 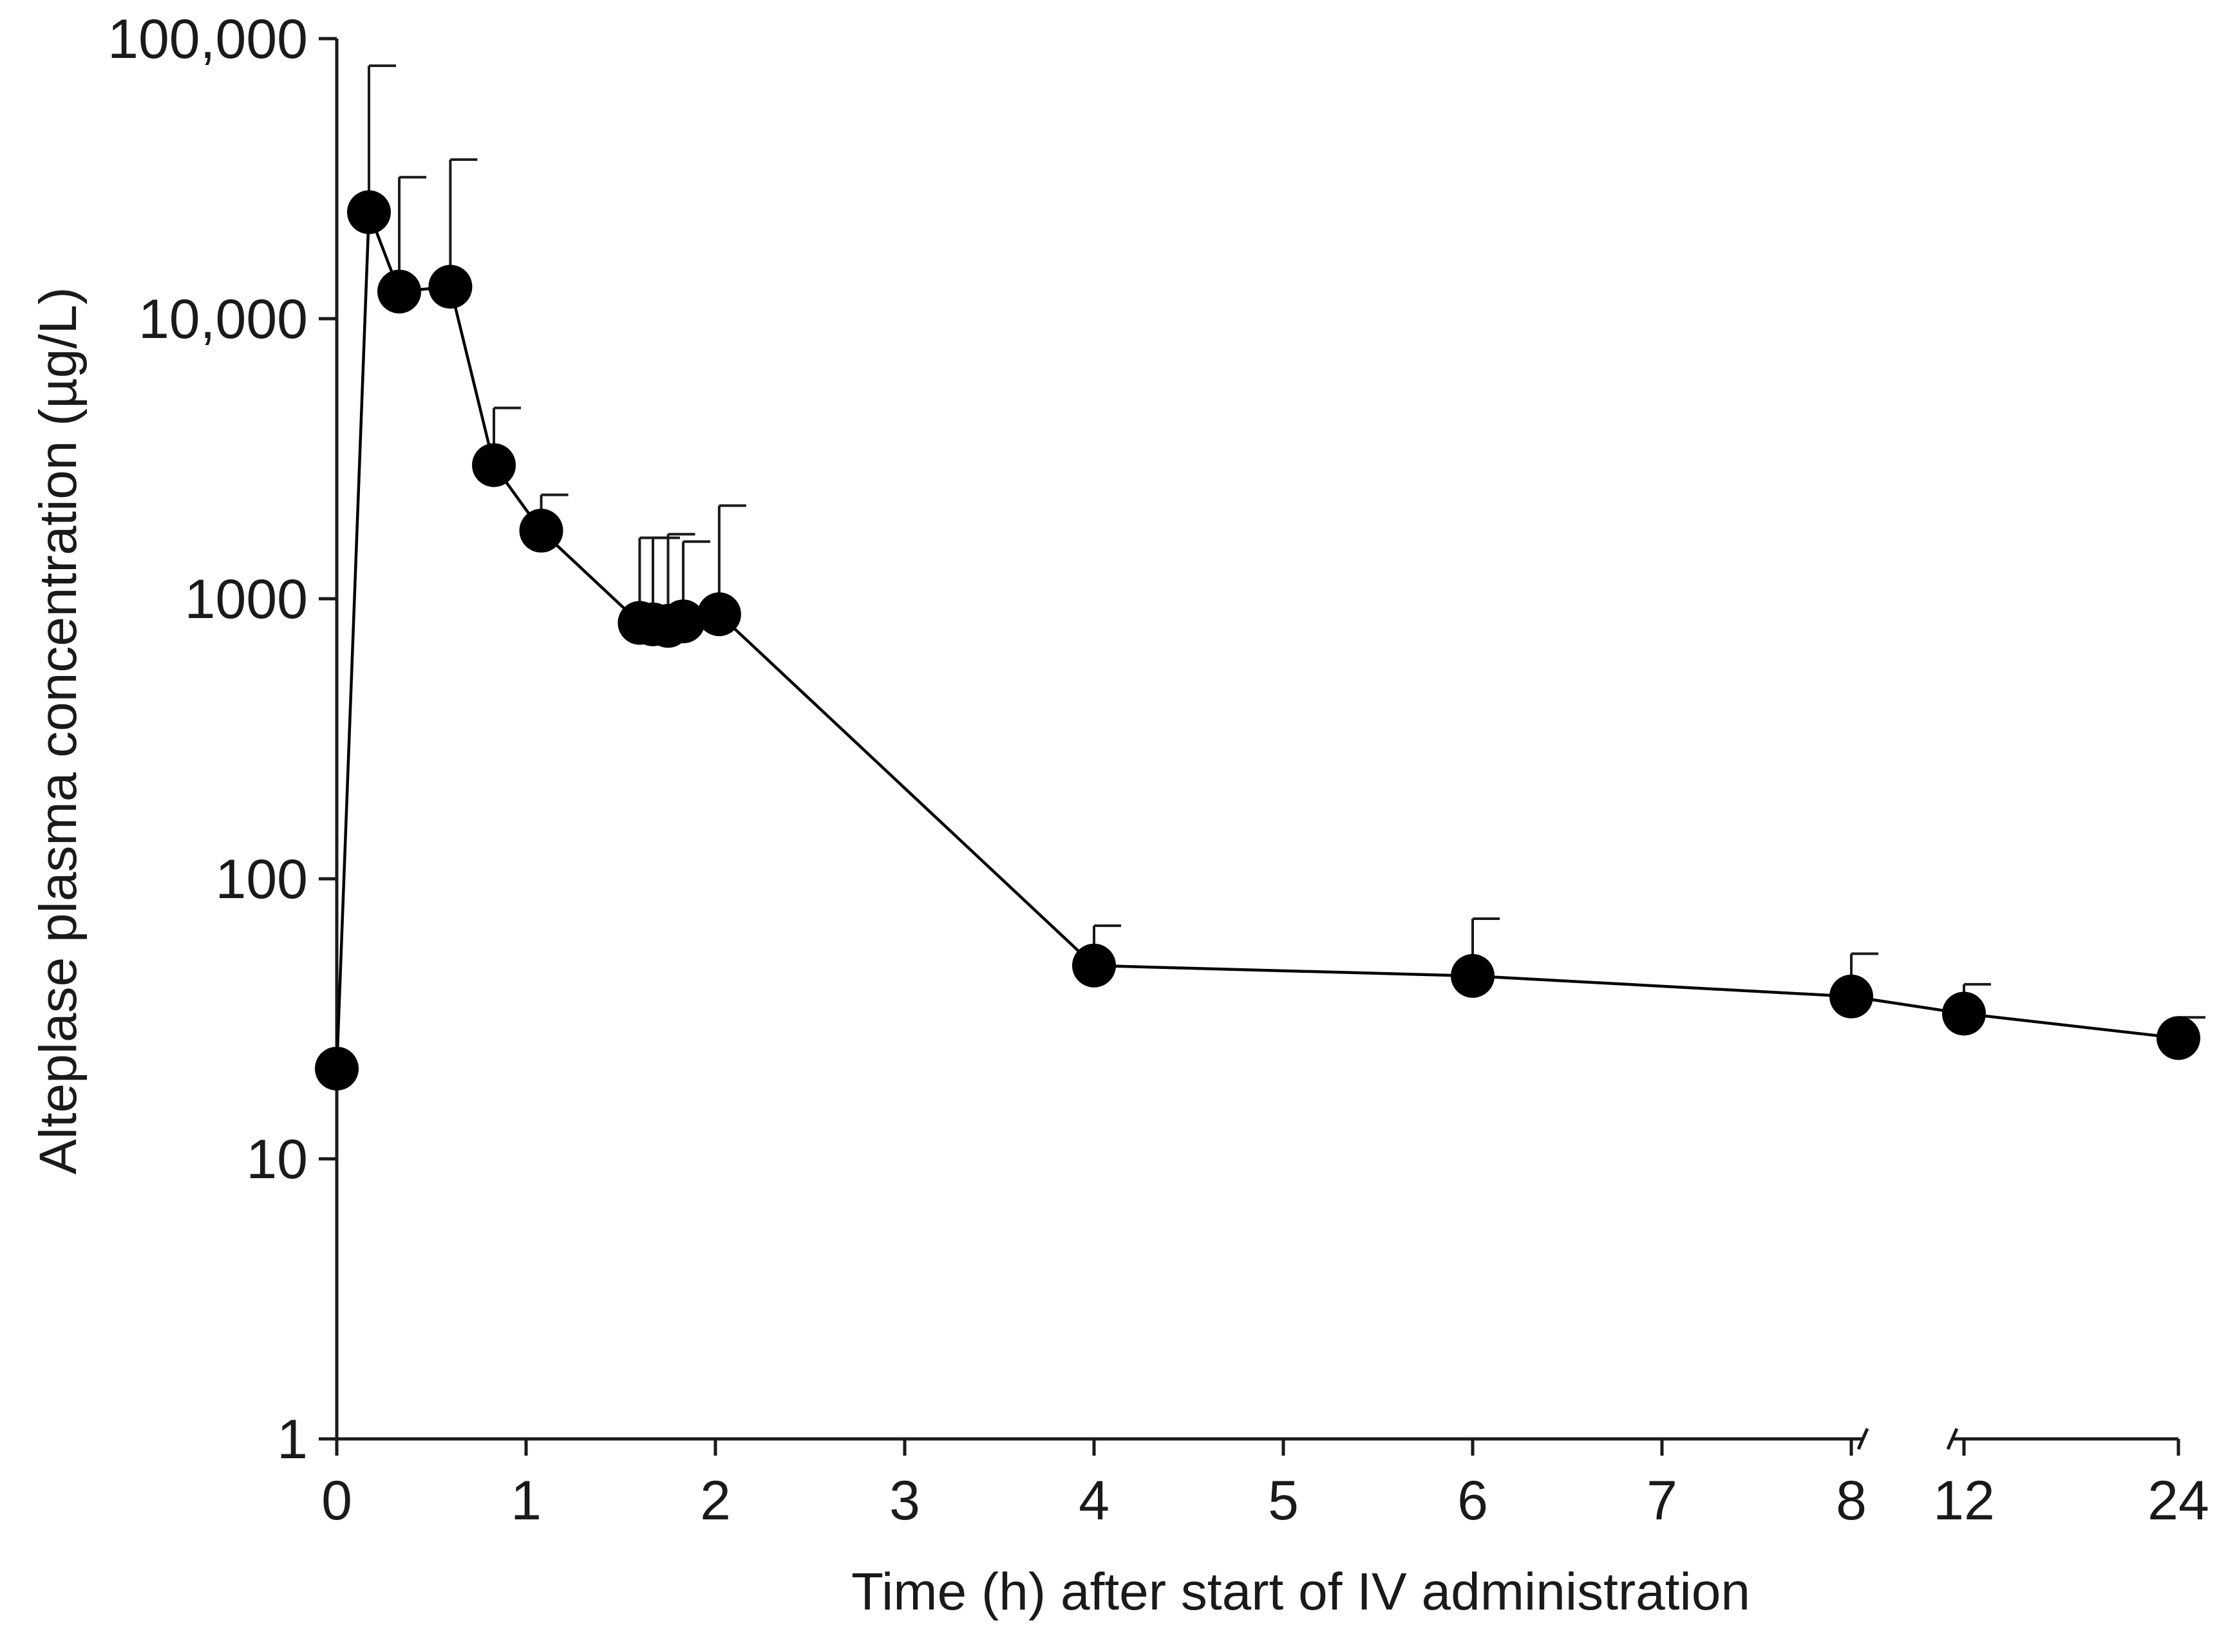 What do you see at coordinates (1283, 1501) in the screenshot?
I see `x-tick-label: 5` at bounding box center [1283, 1501].